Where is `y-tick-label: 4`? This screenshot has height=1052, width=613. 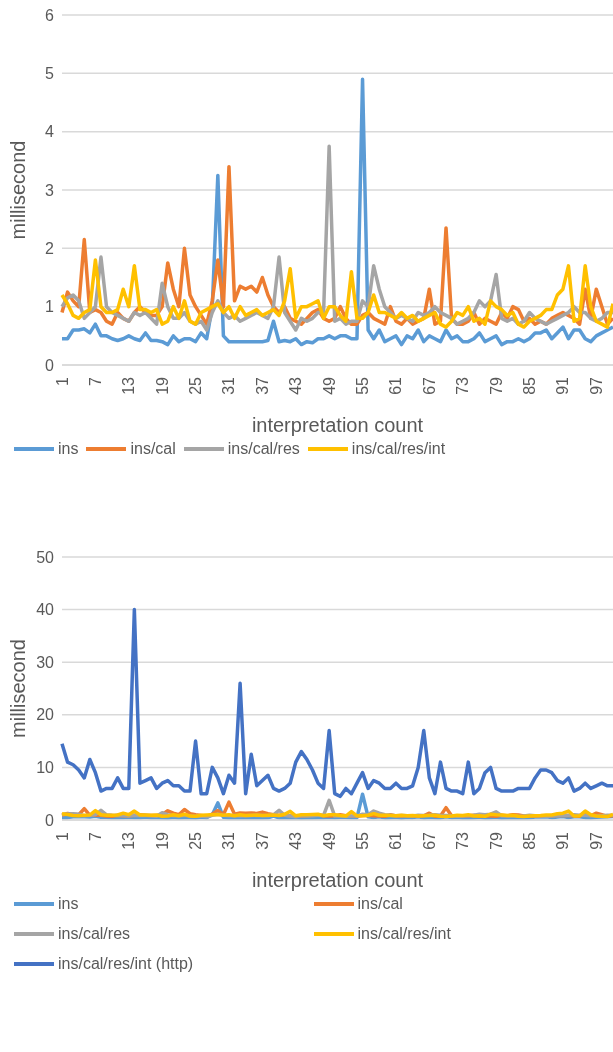
y-tick-label: 4 is located at coordinates (50, 132).